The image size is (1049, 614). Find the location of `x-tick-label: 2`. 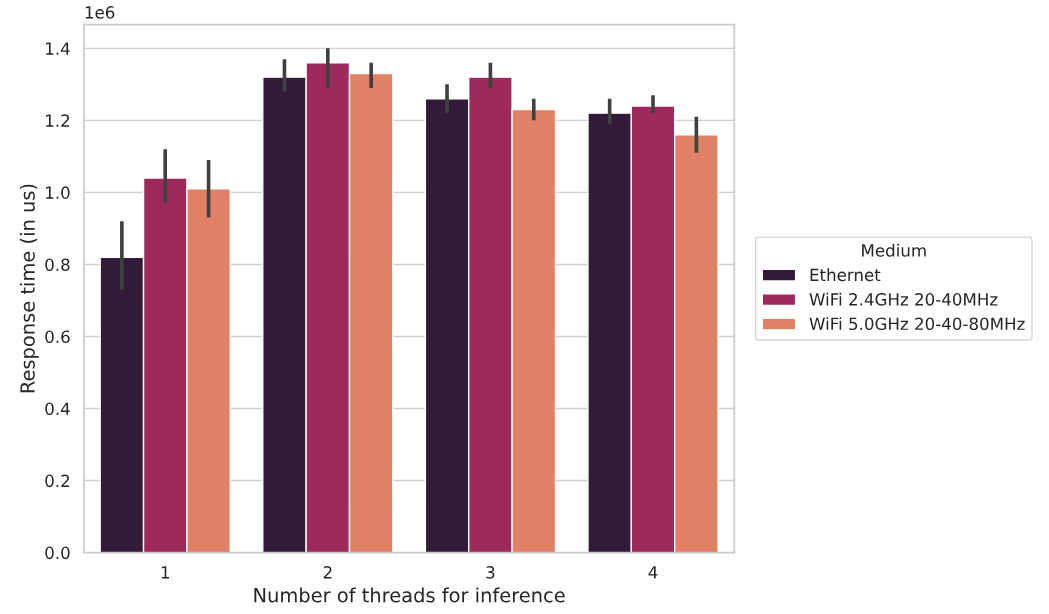

x-tick-label: 2 is located at coordinates (327, 572).